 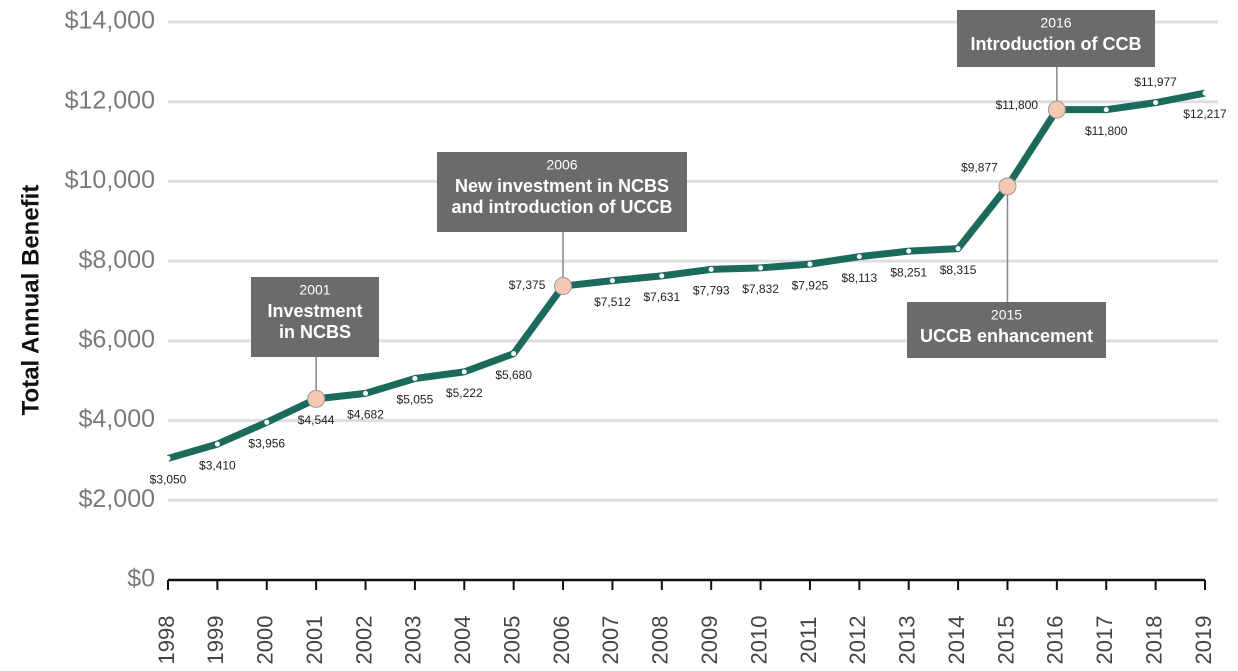 What do you see at coordinates (810, 285) in the screenshot?
I see `value-label: $7,925` at bounding box center [810, 285].